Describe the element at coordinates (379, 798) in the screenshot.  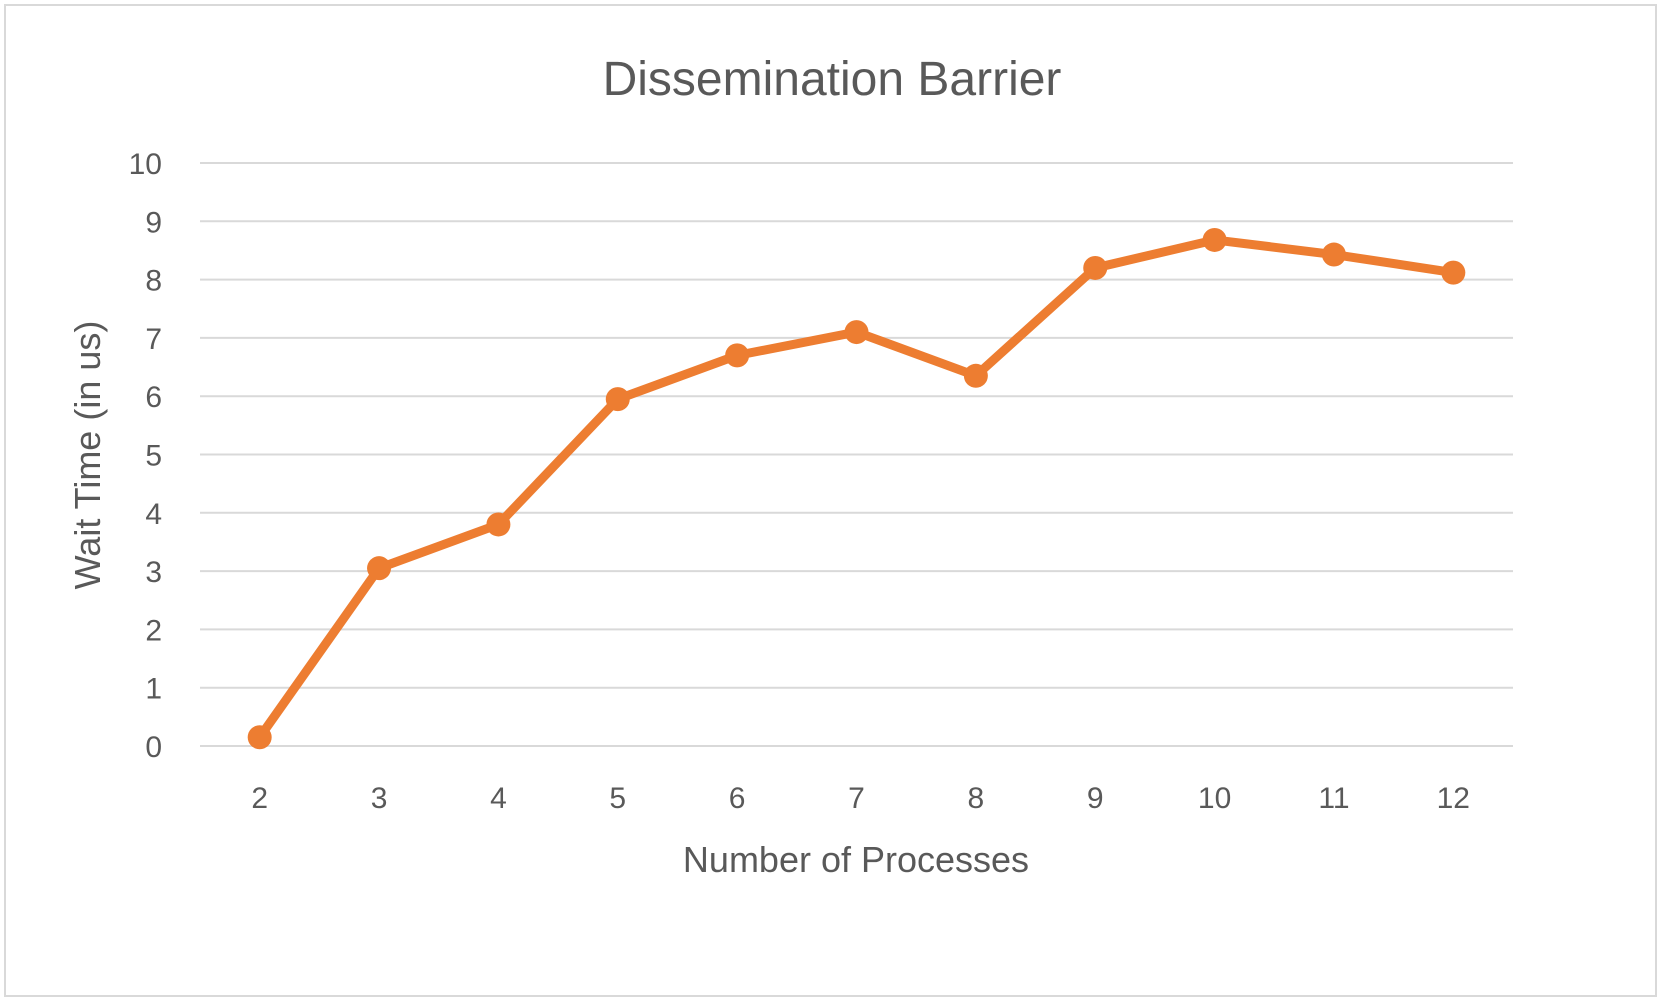
I see `x-tick-label: 3` at that location.